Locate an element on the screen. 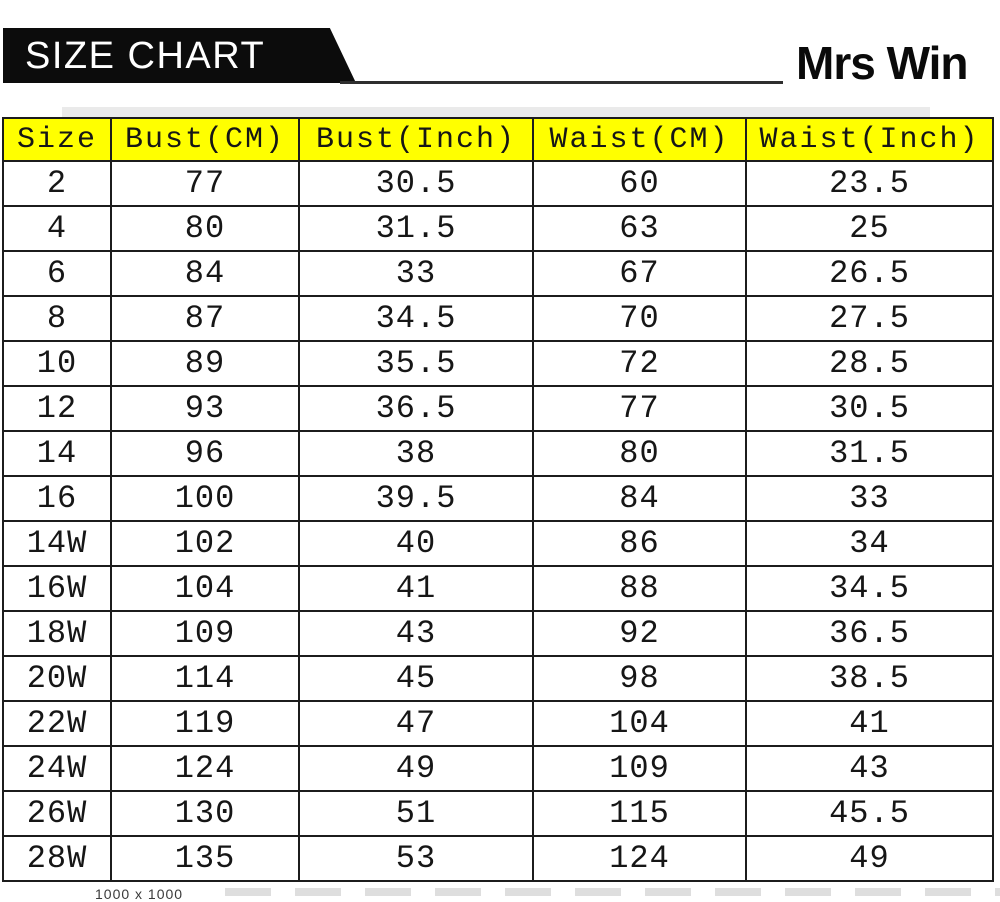  table-cell: 119 is located at coordinates (205, 723).